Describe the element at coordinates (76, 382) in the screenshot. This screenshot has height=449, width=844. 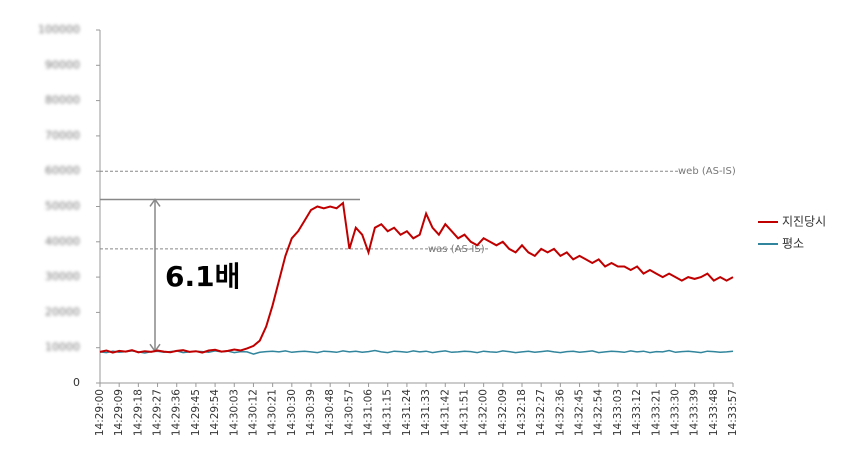
I see `y-tick-label: 0` at that location.